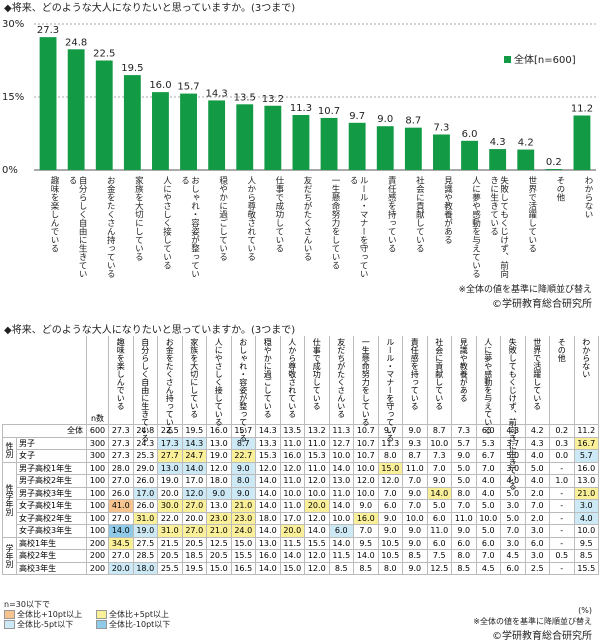  Describe the element at coordinates (170, 443) in the screenshot. I see `cell: 17.3` at that location.